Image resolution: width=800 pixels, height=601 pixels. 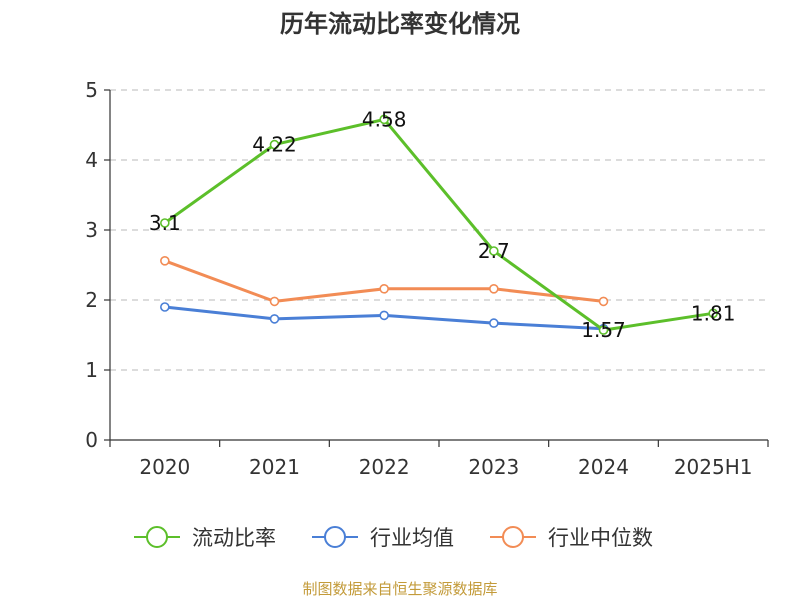 I want to click on x-tick-label: 2023, so click(x=493, y=467).